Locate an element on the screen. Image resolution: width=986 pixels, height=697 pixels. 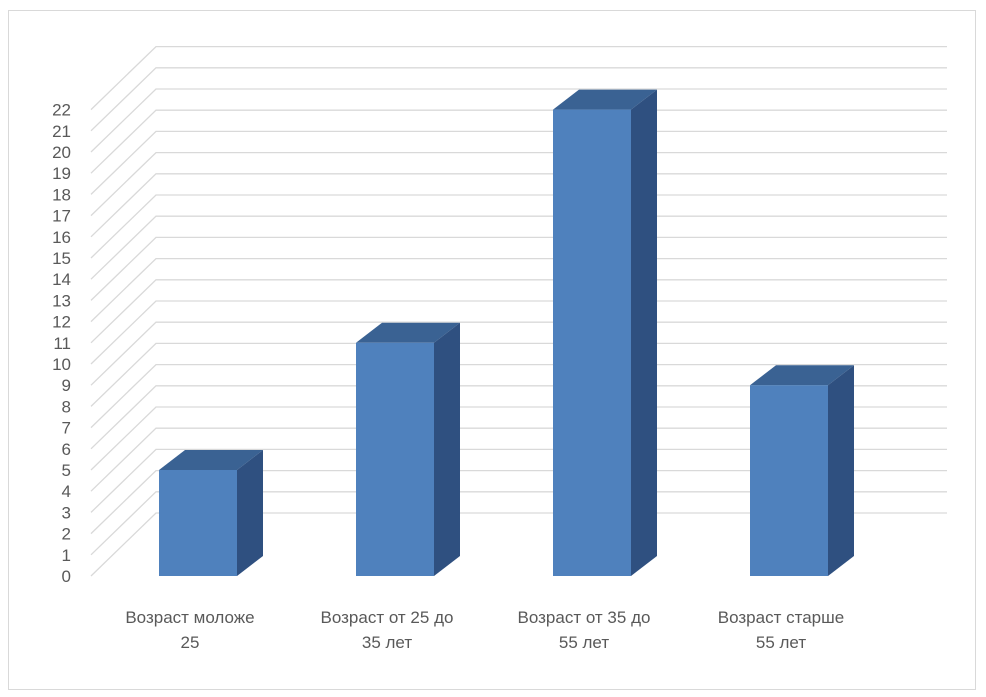
y-tick-label: 18 is located at coordinates (61, 194).